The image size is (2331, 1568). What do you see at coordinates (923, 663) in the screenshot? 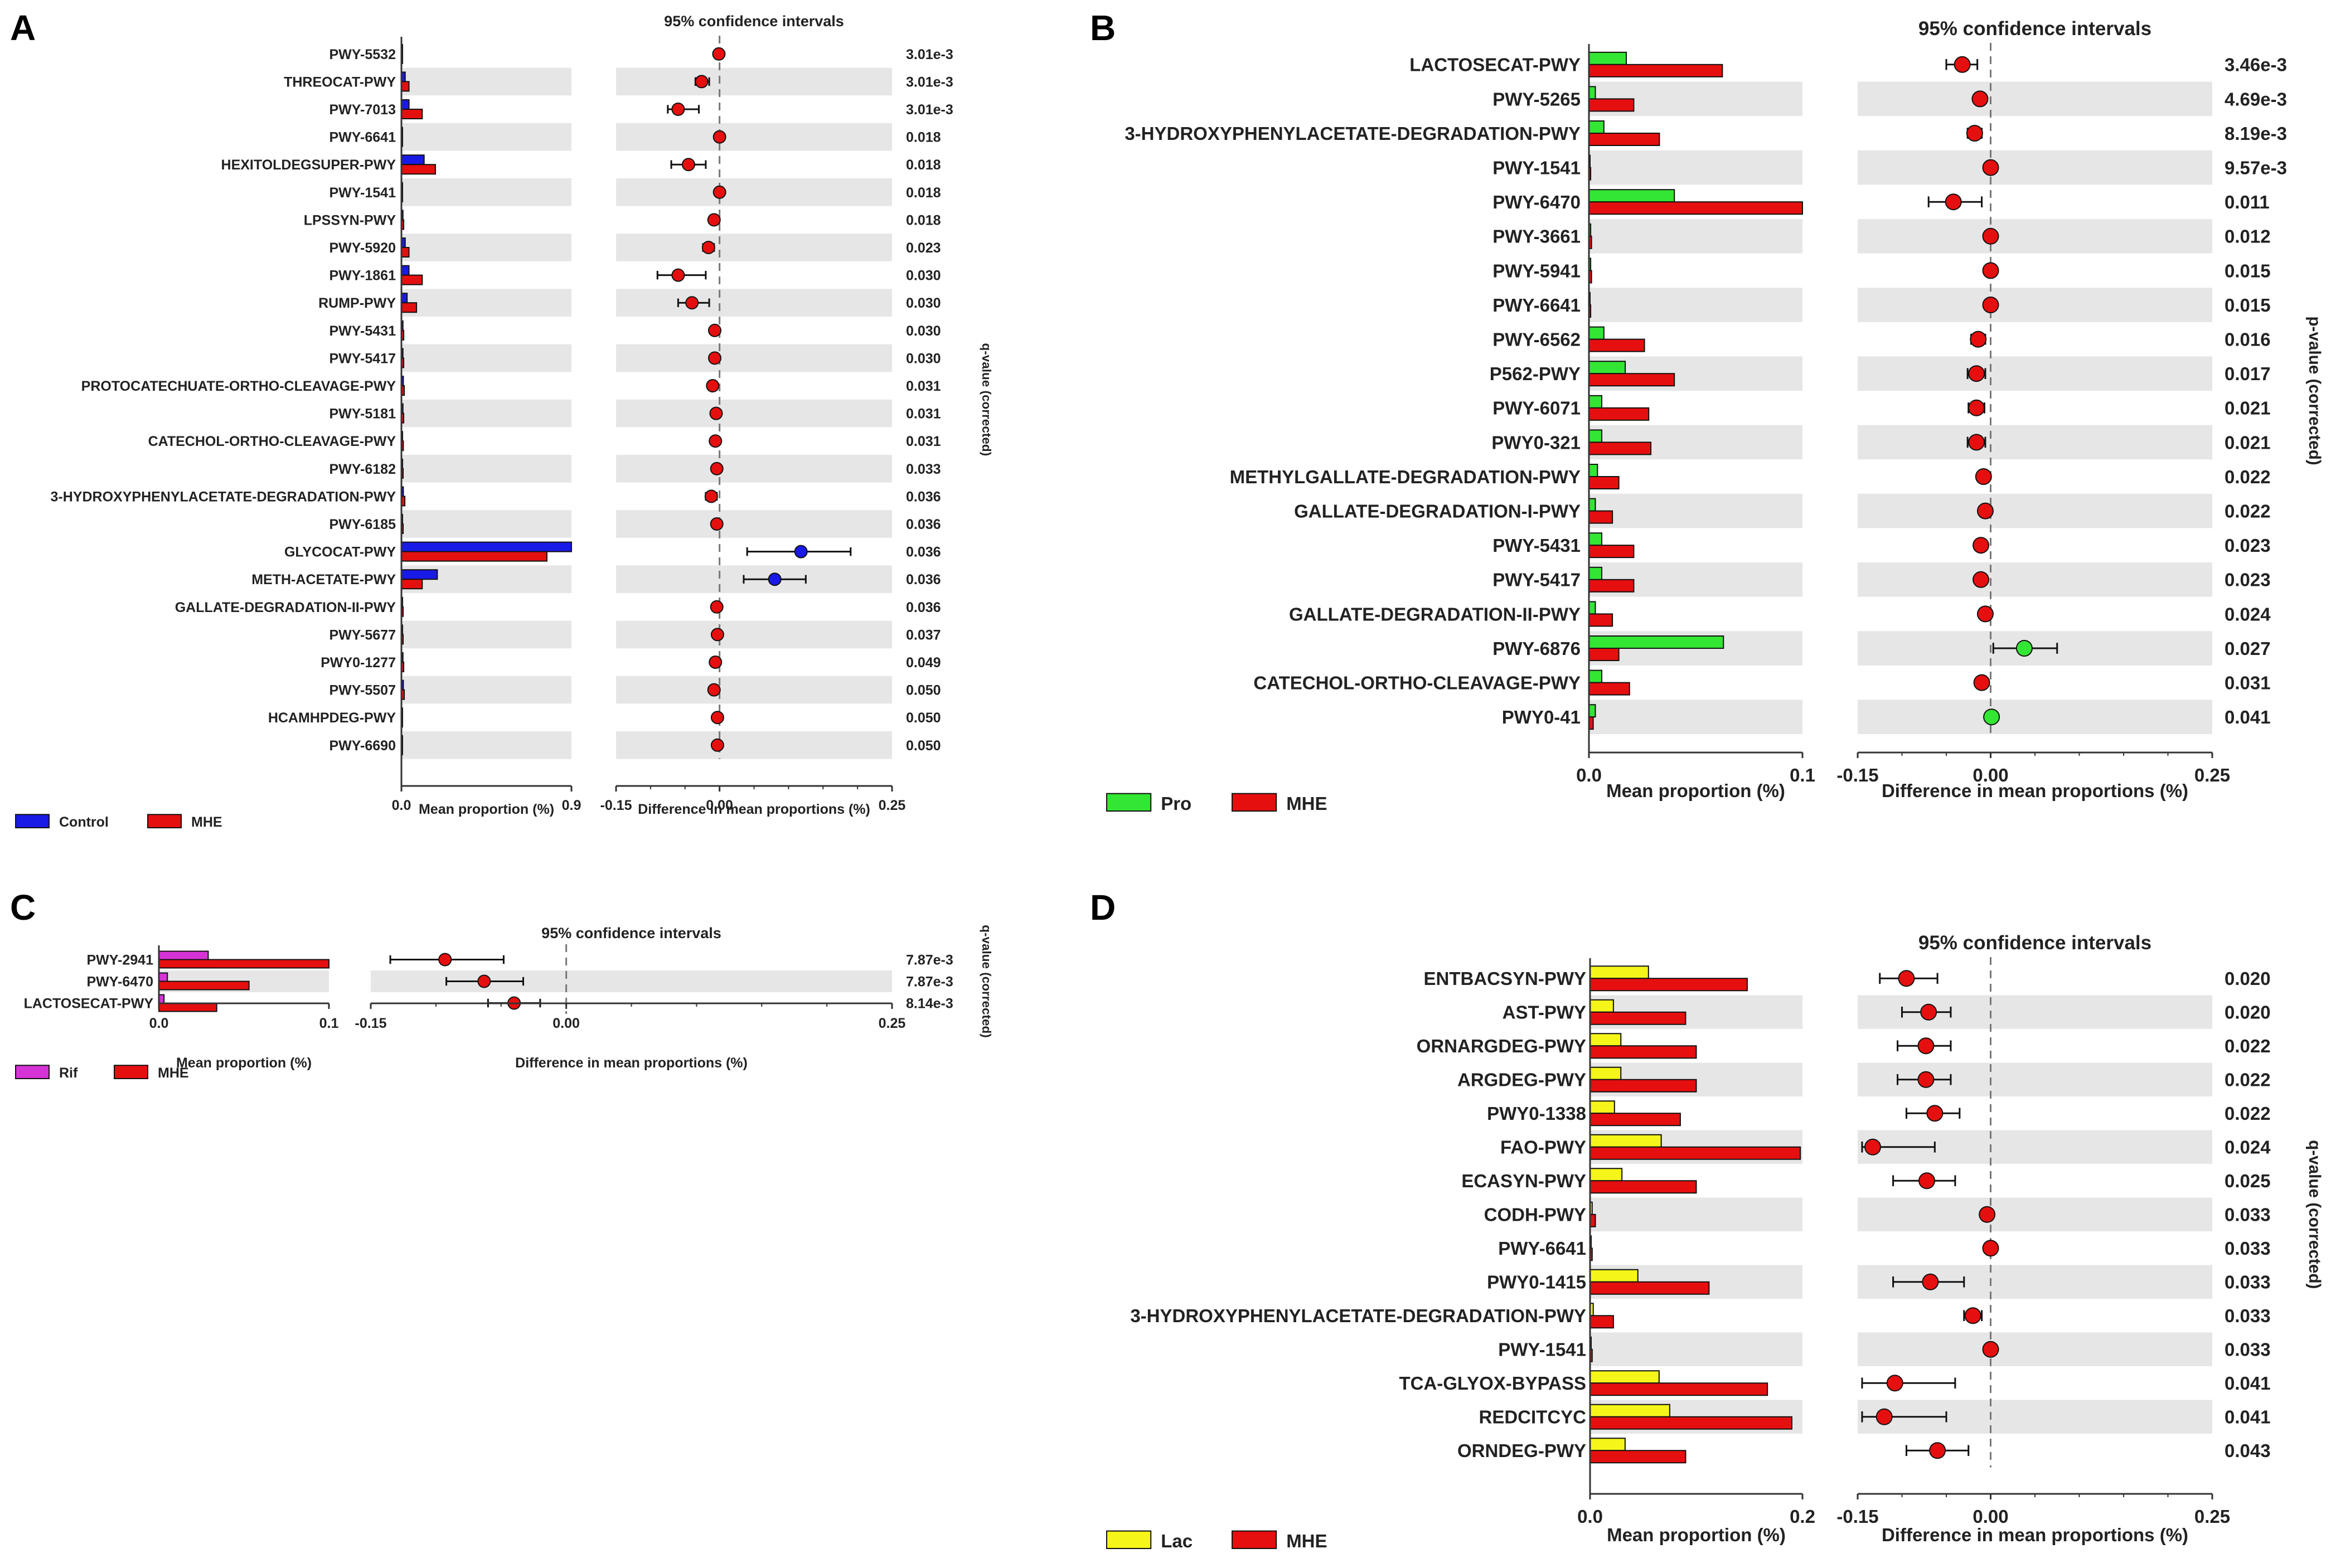
I see `q-value: 0.049` at bounding box center [923, 663].